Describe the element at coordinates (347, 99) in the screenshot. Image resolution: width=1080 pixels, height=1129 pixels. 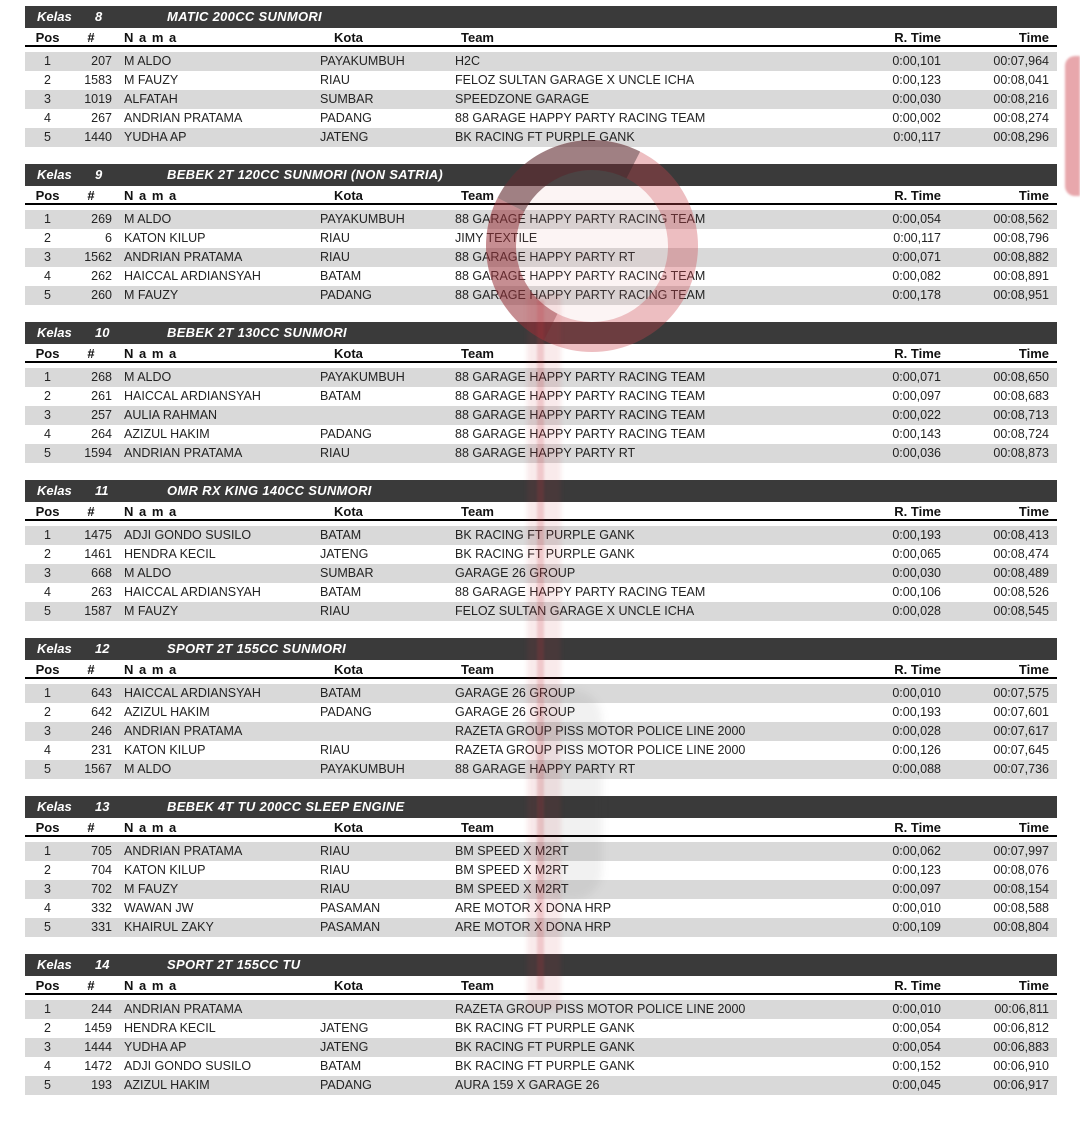
I see `city-cell: SUMBAR` at that location.